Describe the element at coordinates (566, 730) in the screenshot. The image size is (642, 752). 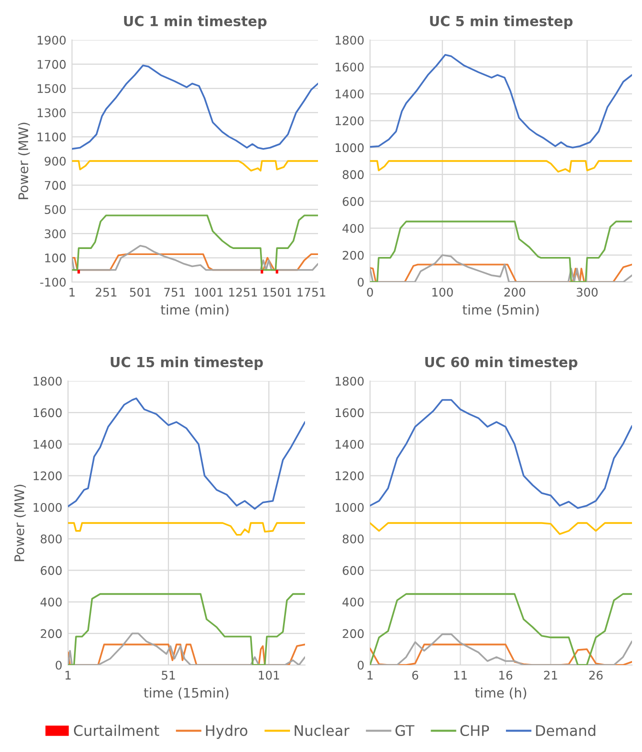
I see `legend-label: Demand` at that location.